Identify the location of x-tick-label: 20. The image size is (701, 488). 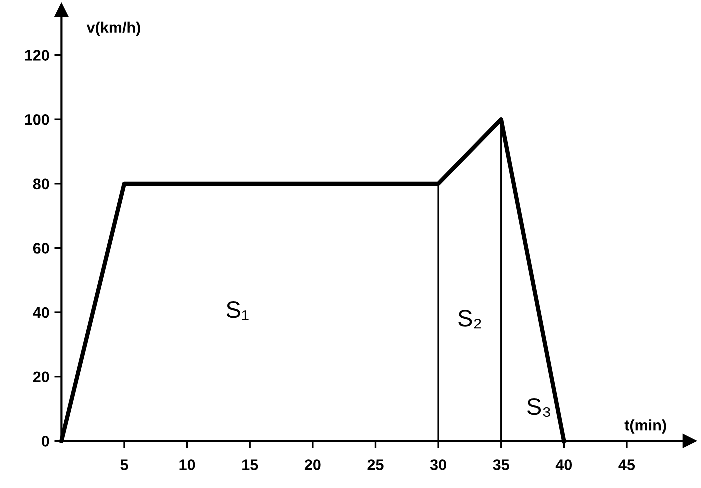
(312, 465).